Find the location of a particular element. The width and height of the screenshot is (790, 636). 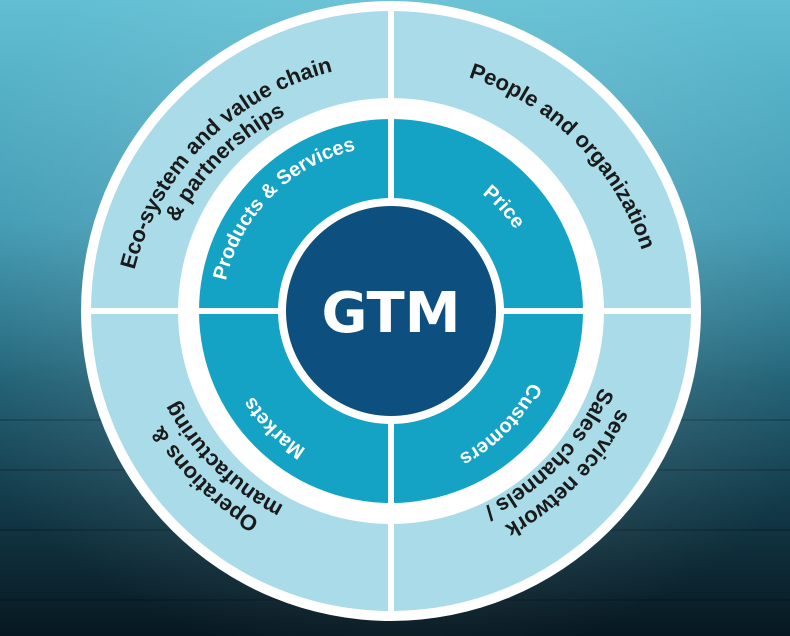

center-label: GTM is located at coordinates (391, 313).